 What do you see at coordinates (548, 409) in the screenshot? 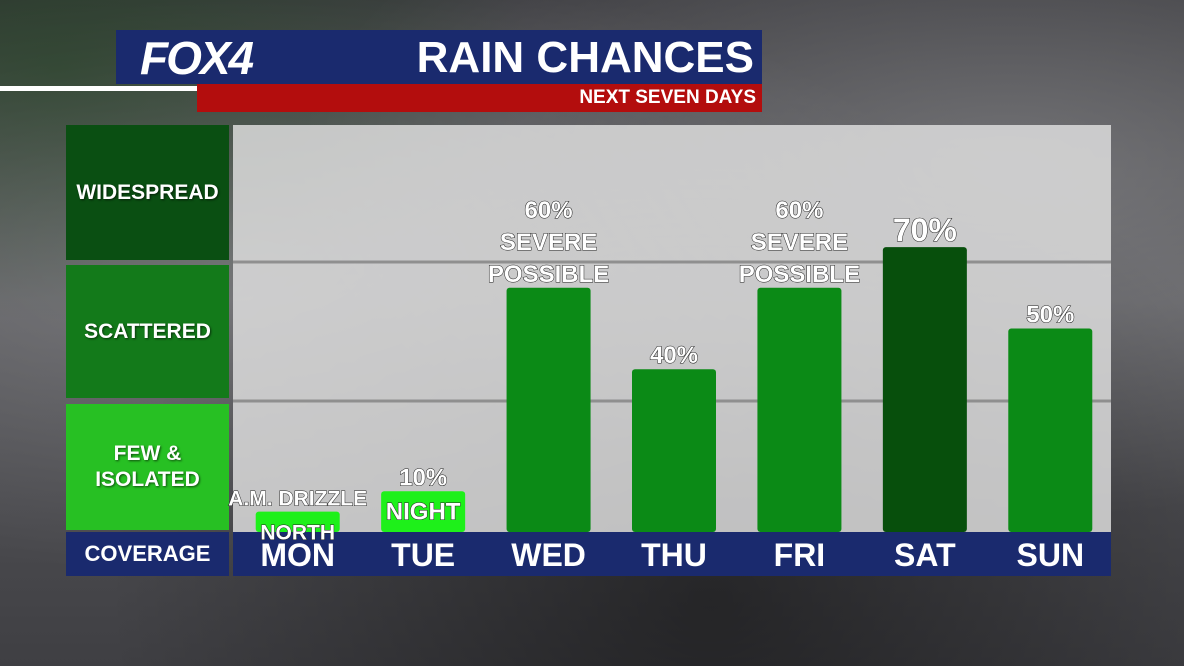
I see `bar-wed` at bounding box center [548, 409].